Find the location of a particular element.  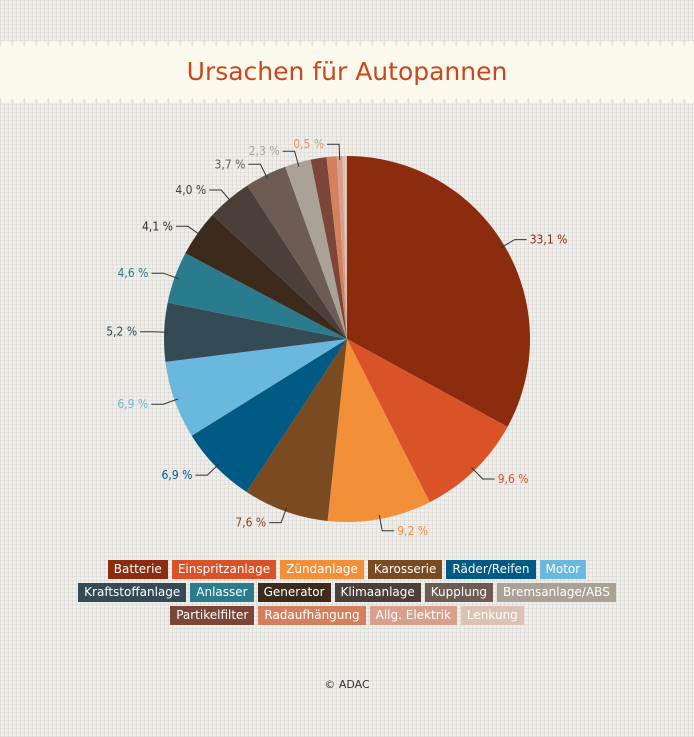

legend-item-z-ndanlage: Zündanlage is located at coordinates (322, 569).